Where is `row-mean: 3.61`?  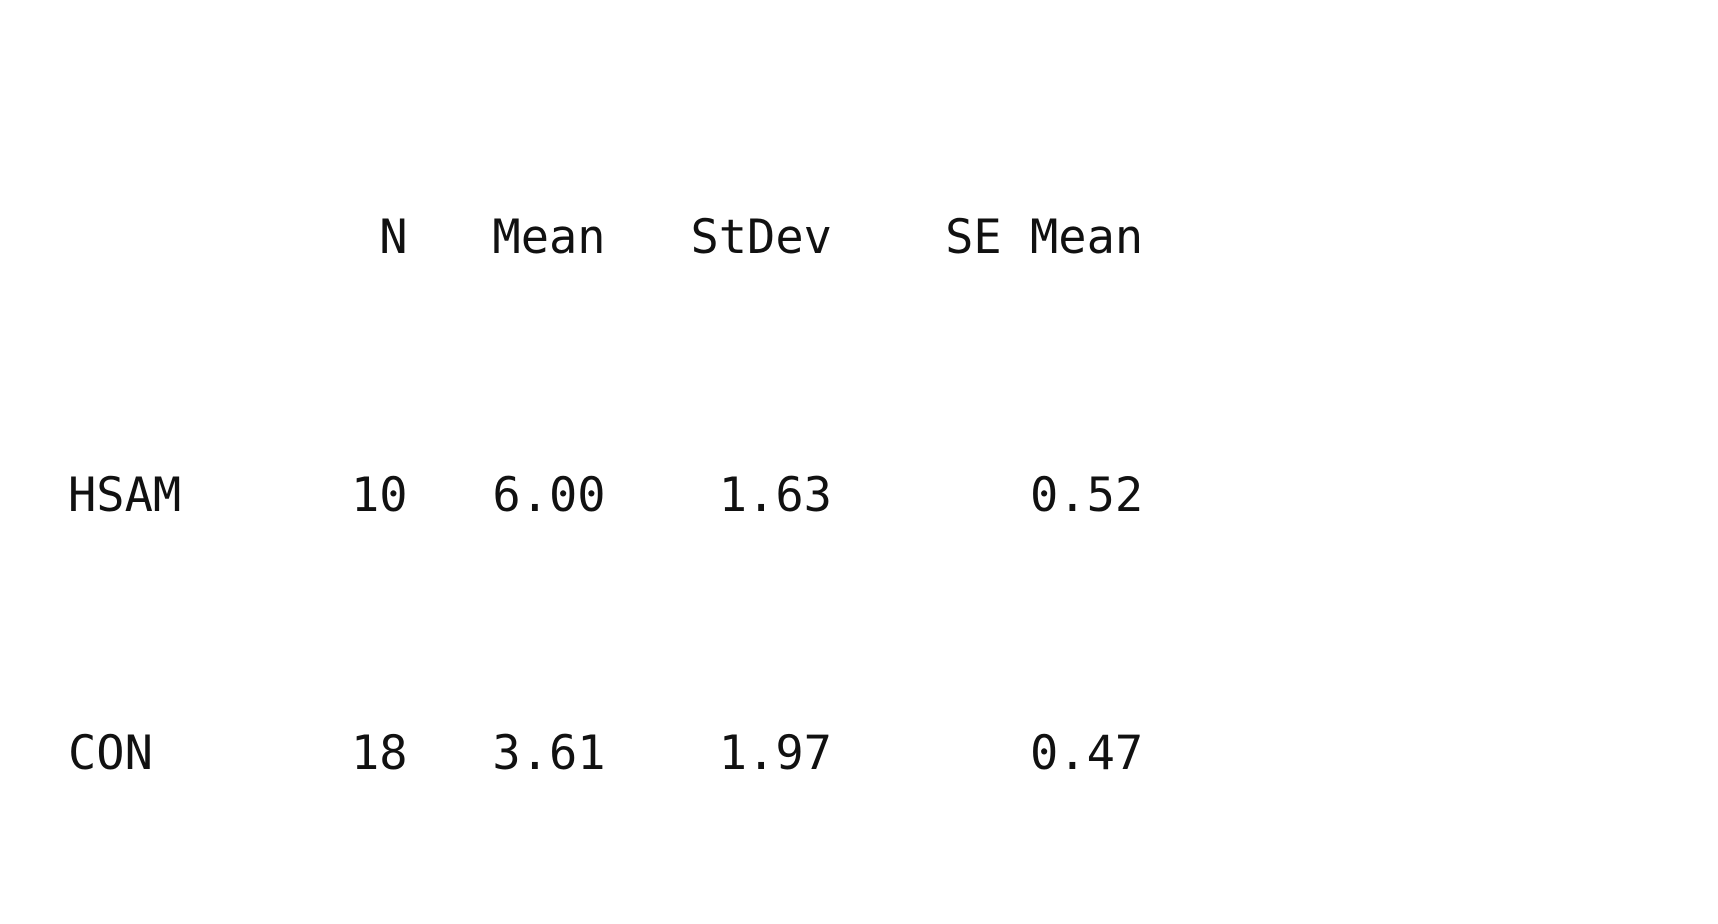 row-mean: 3.61 is located at coordinates (549, 753).